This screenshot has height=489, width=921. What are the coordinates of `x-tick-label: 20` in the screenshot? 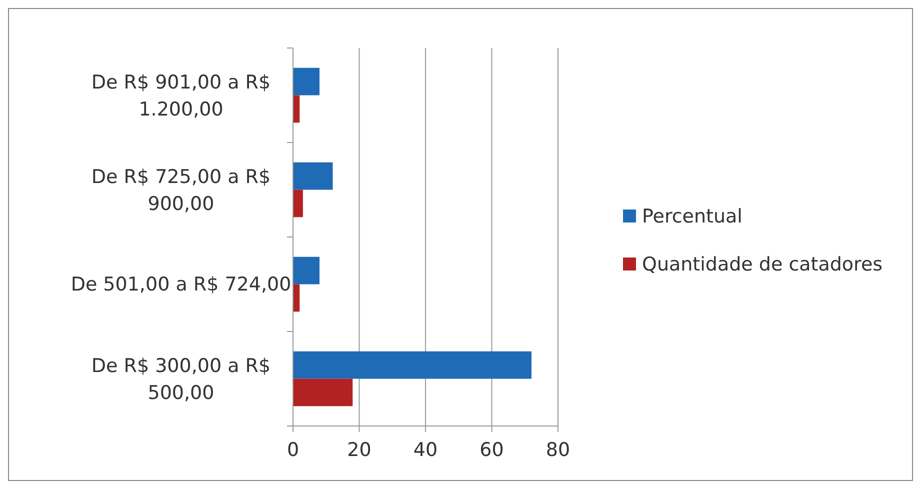 It's located at (359, 450).